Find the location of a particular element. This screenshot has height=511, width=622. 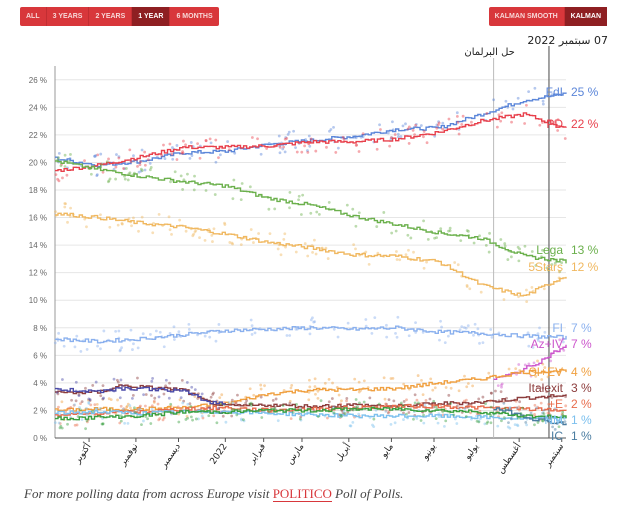

series-name-label: Italexit is located at coordinates (545, 388).